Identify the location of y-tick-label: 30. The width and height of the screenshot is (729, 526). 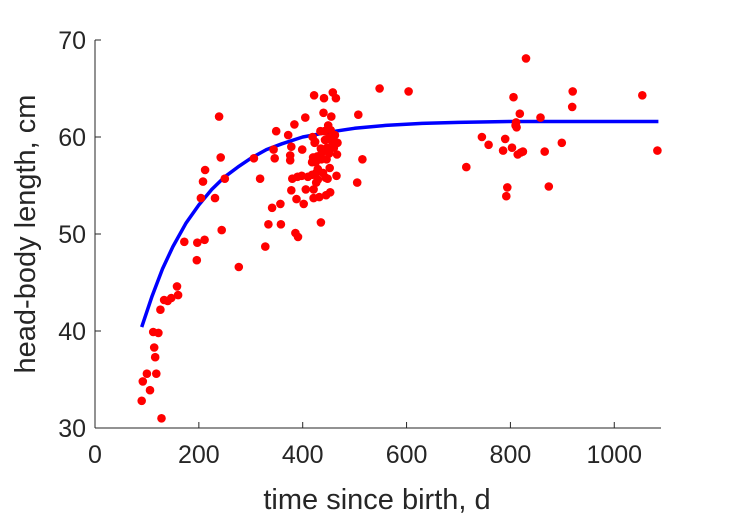
(72, 429).